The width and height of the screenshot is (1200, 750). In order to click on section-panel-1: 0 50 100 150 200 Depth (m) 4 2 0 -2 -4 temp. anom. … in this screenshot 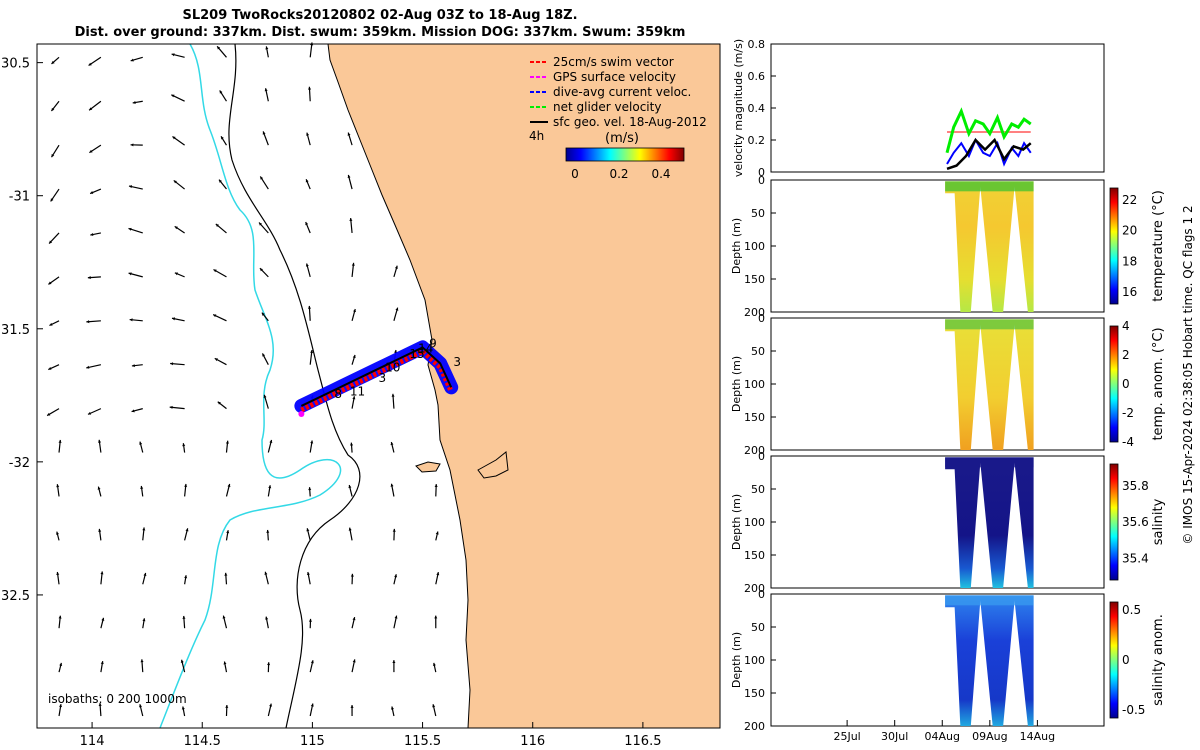, I will do `click(948, 384)`.